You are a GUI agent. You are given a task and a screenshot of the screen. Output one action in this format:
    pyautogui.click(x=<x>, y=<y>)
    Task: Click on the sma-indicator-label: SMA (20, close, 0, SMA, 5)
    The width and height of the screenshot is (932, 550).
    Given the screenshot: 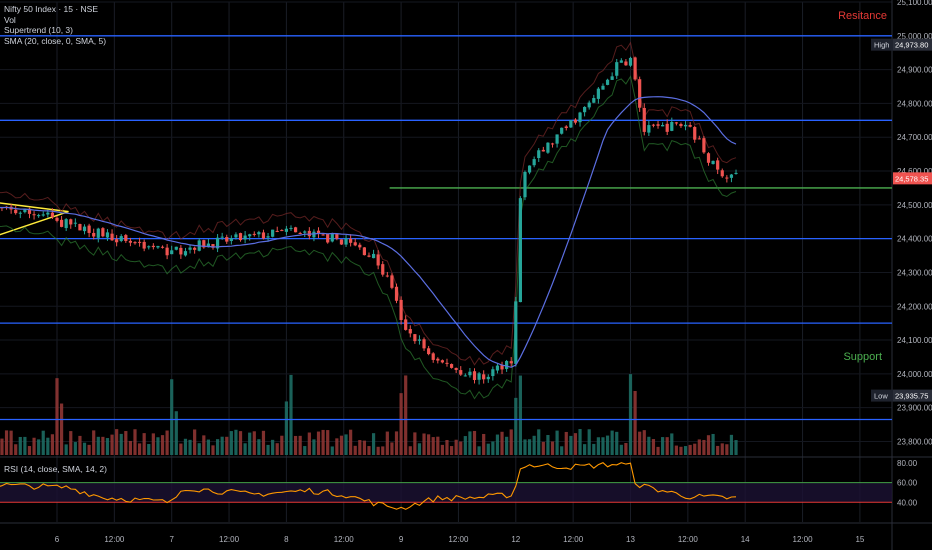 What is the action you would take?
    pyautogui.click(x=55, y=40)
    